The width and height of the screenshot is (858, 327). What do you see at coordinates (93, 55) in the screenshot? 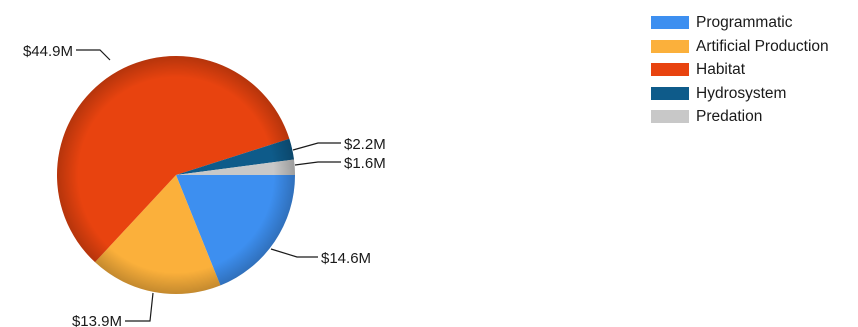
I see `leader-line-habitat` at bounding box center [93, 55].